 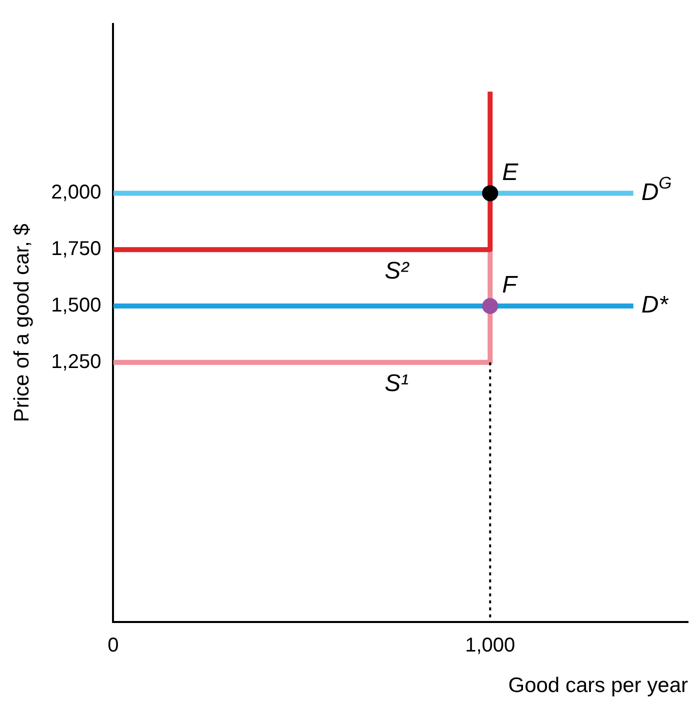 What do you see at coordinates (598, 686) in the screenshot?
I see `x-axis-title: Good cars per year` at bounding box center [598, 686].